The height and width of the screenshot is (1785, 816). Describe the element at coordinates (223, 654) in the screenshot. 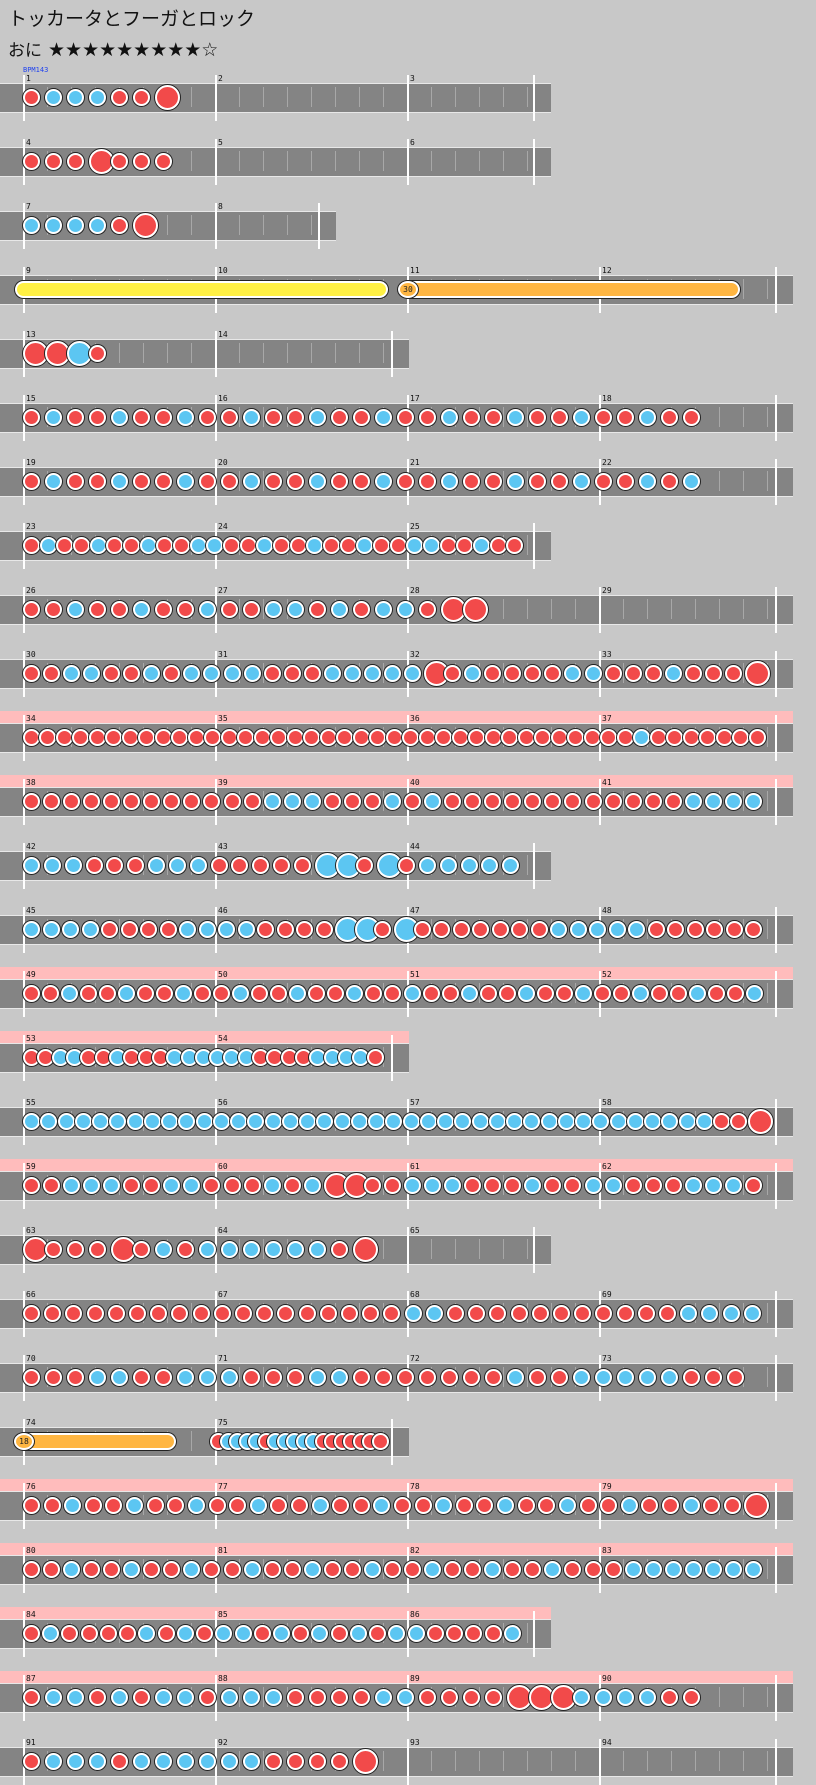

I see `measure-number: 31` at that location.